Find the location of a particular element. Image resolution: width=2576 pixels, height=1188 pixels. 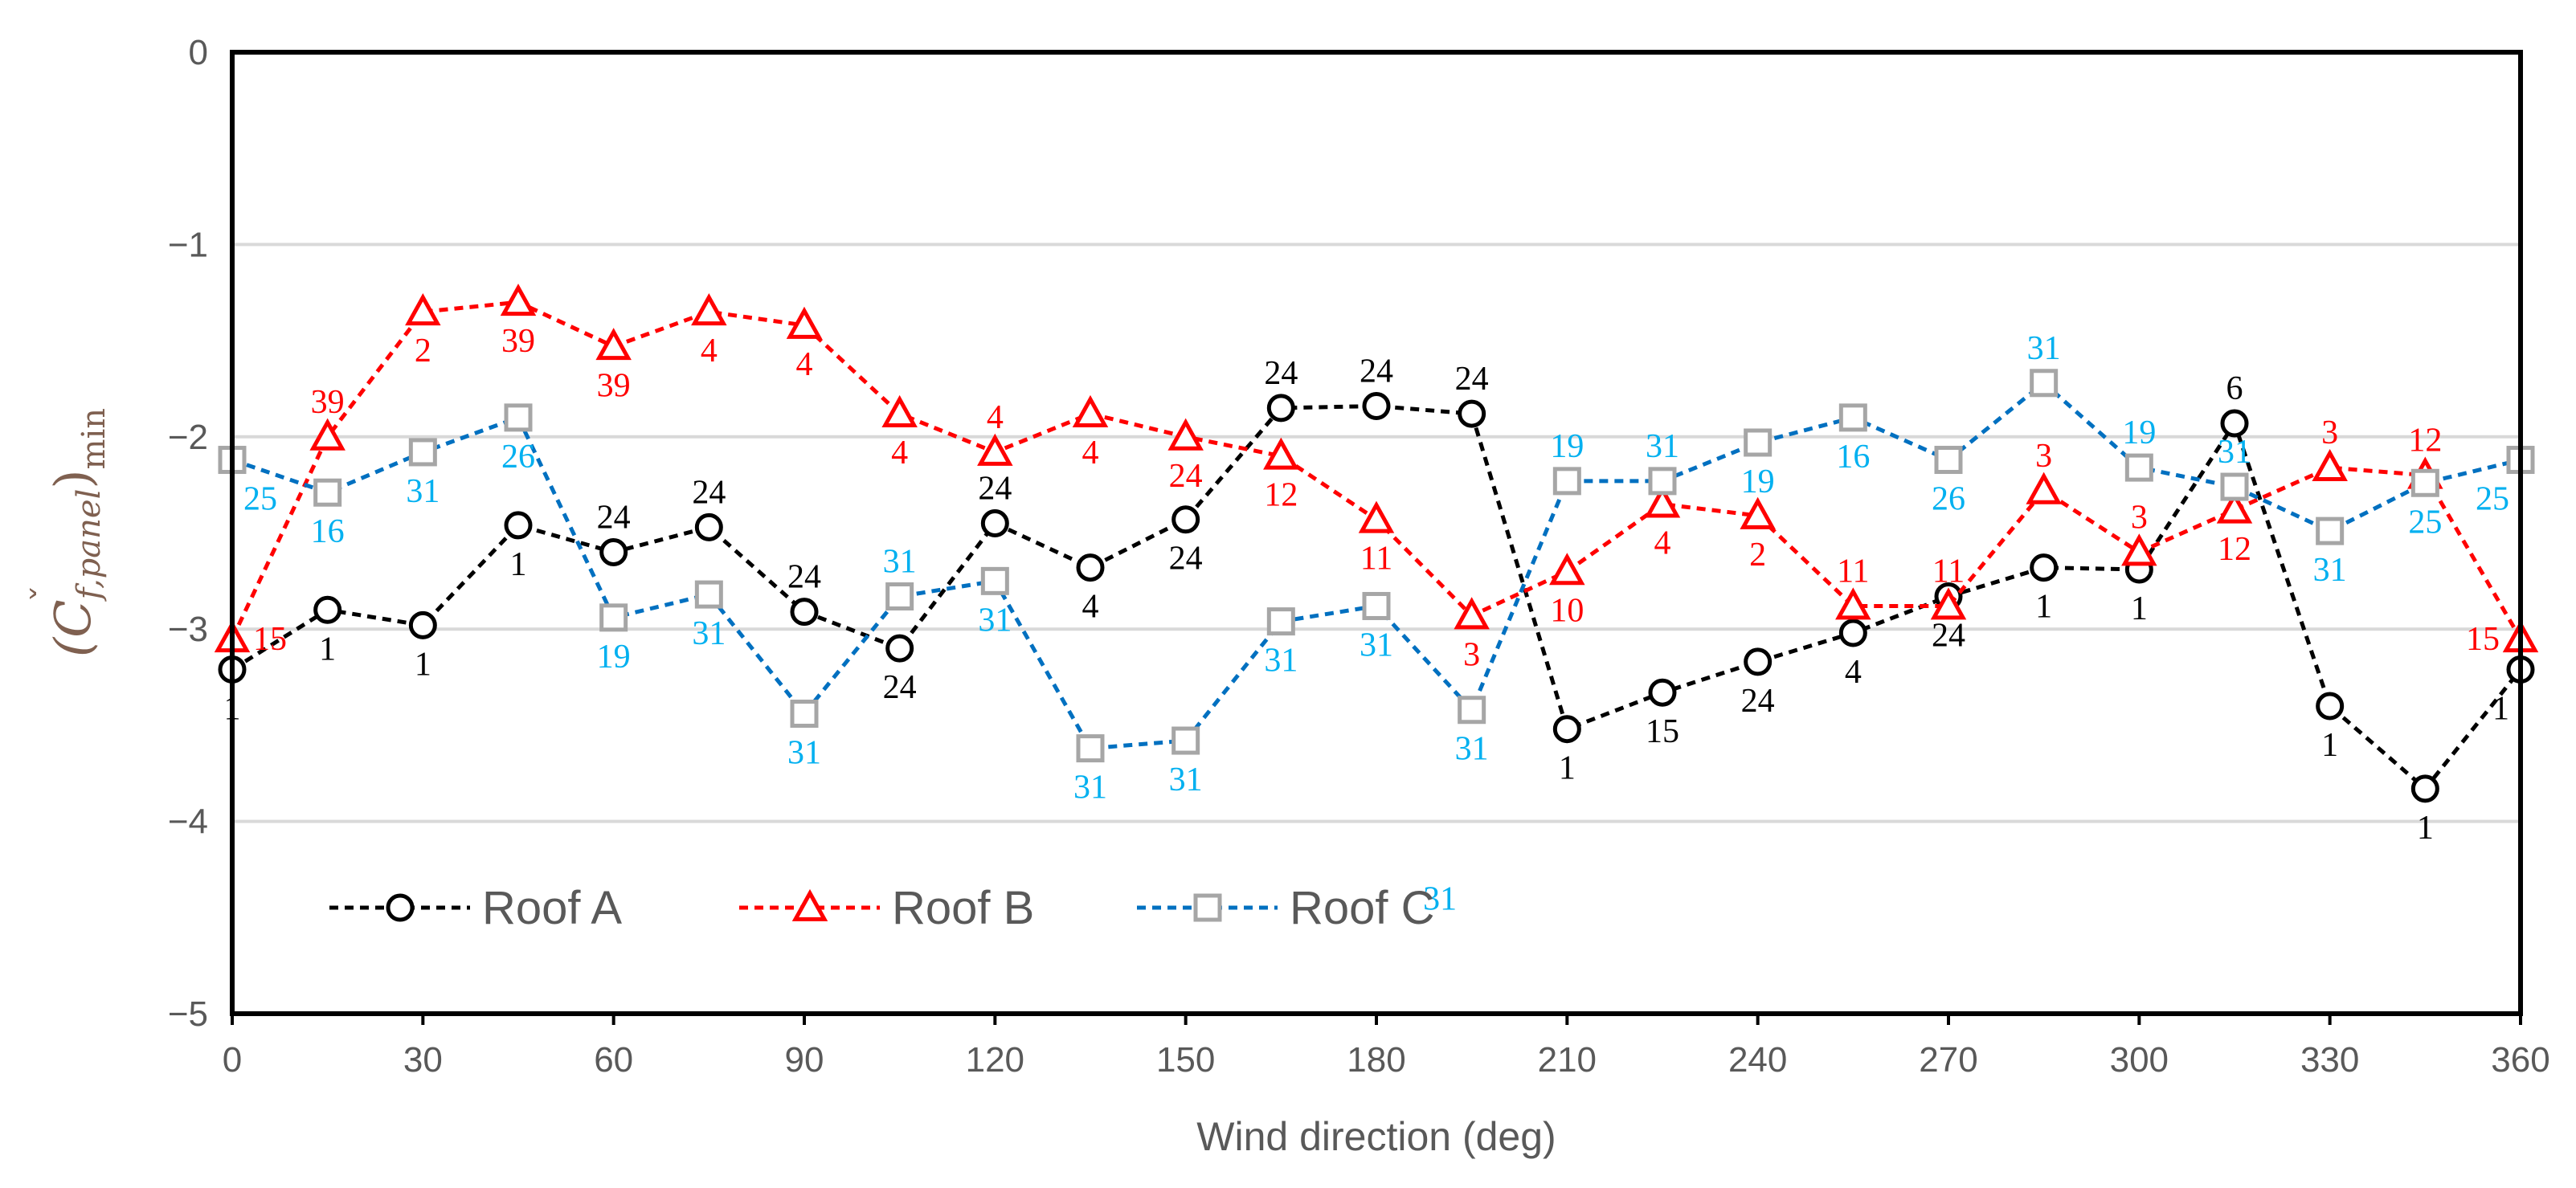

roof-c-point-label: 25 is located at coordinates (2425, 523).